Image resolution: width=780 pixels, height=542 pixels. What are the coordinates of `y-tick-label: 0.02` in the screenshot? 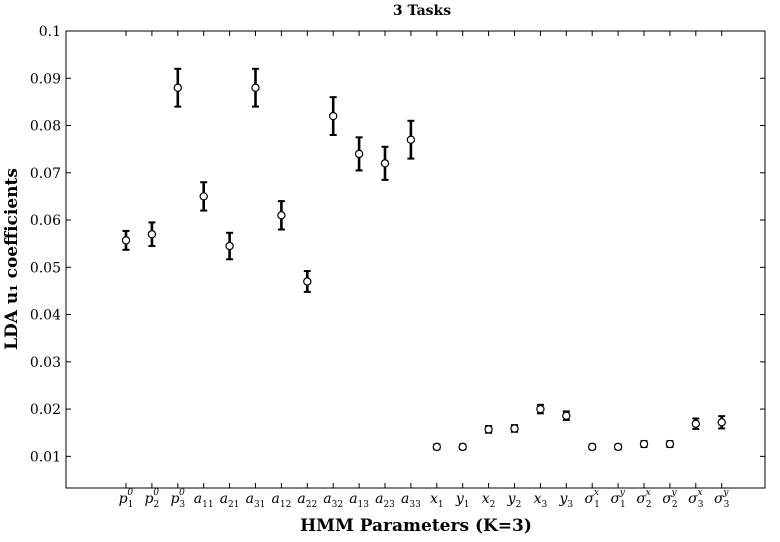 It's located at (45, 410).